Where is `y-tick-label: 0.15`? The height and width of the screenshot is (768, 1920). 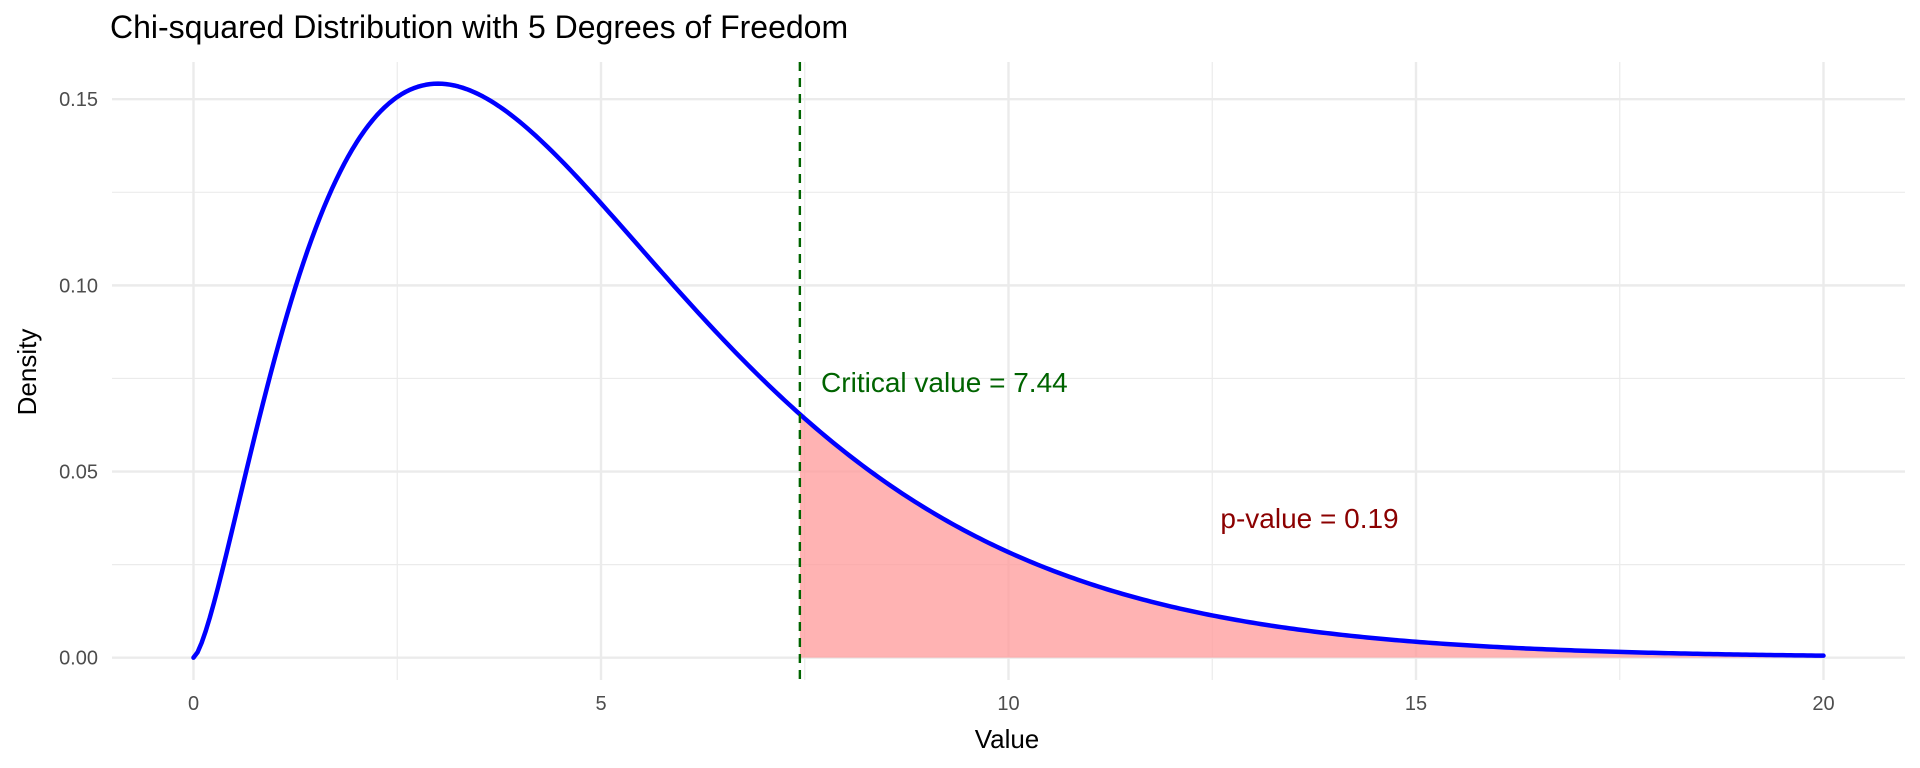
y-tick-label: 0.15 is located at coordinates (78, 100).